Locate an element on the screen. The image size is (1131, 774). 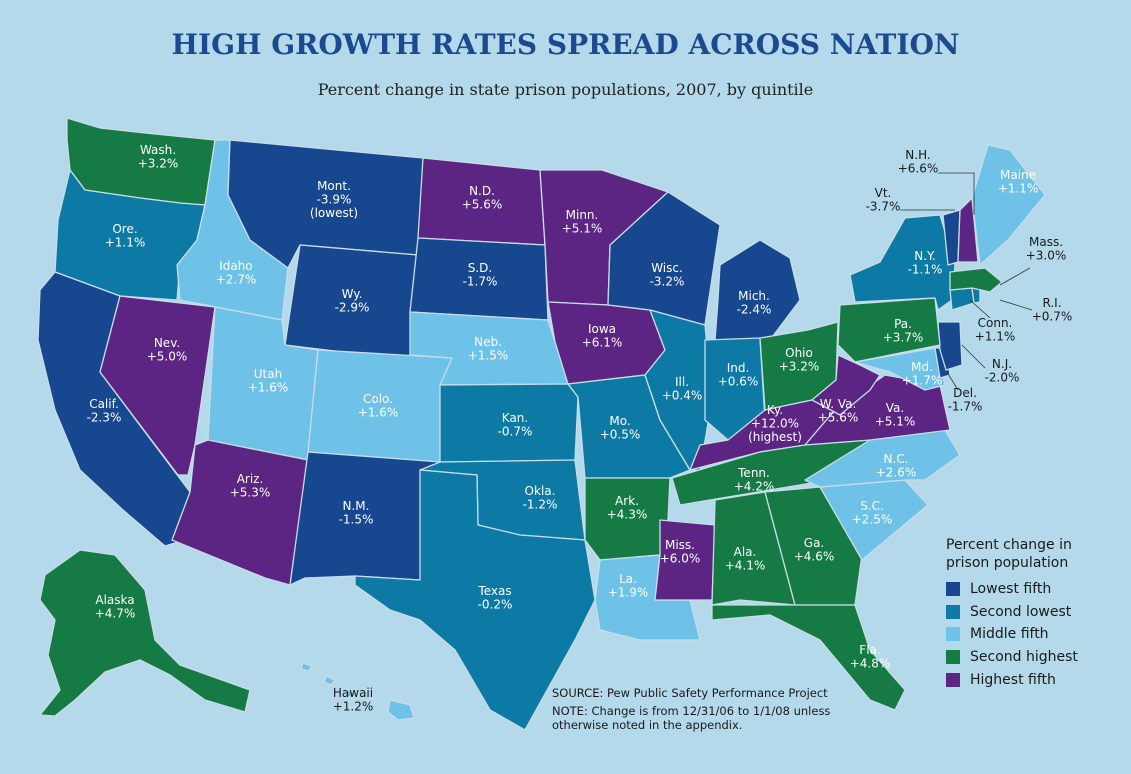
legend-item-highest: Highest fifth is located at coordinates (1036, 679).